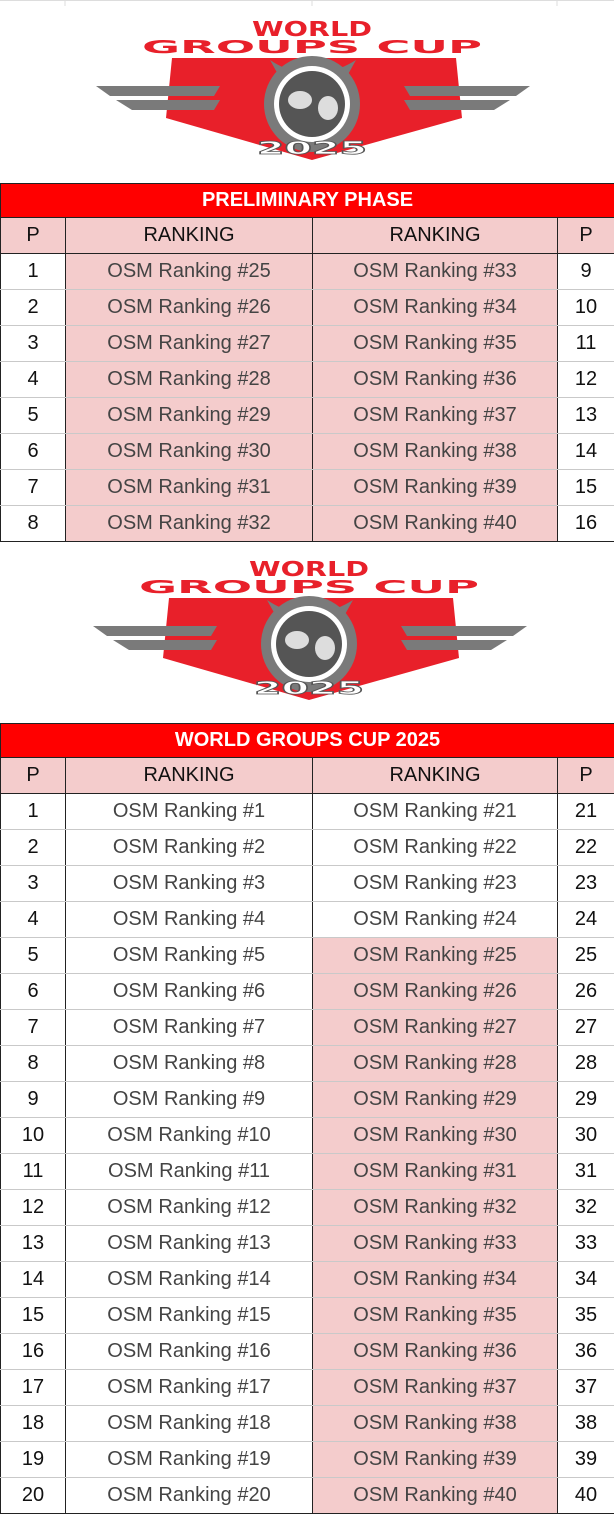  I want to click on position-cell: 6, so click(33, 991).